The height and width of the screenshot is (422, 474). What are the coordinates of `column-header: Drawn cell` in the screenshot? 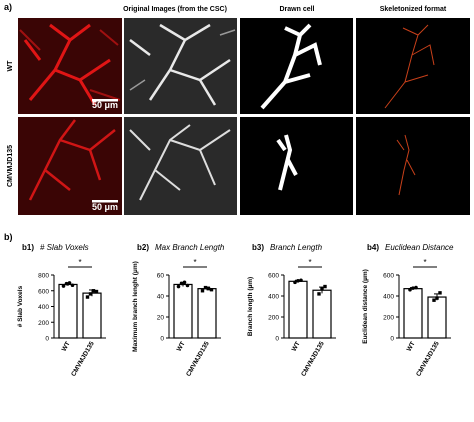 It's located at (296, 9).